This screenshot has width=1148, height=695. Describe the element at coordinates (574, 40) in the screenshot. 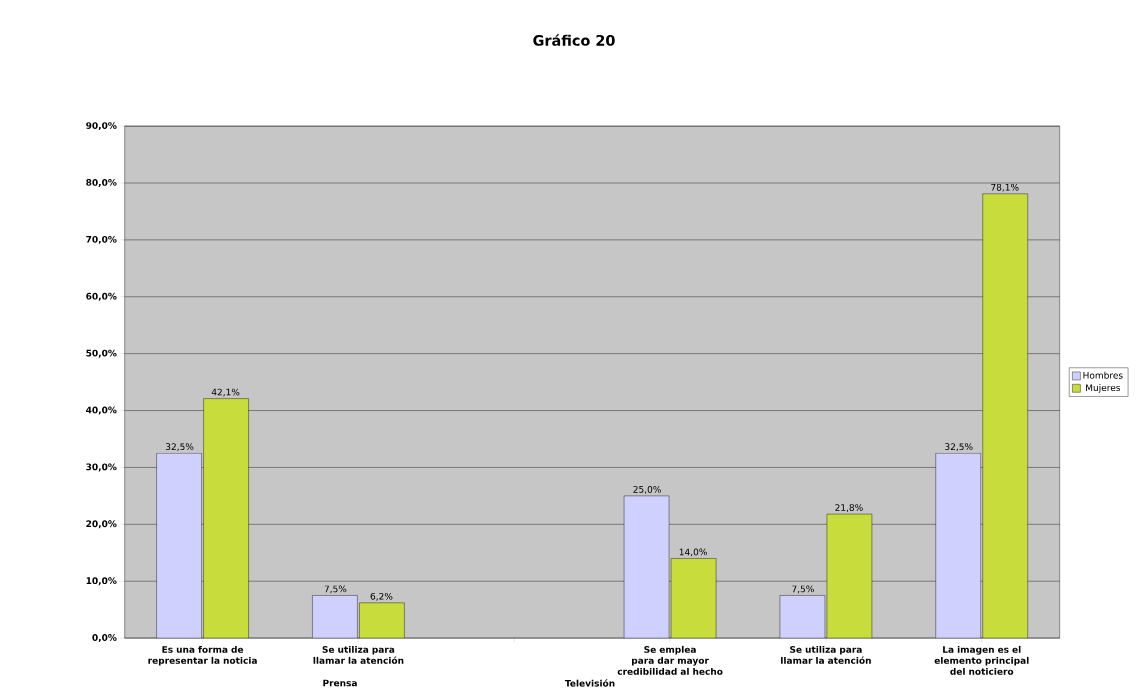

I see `chart-title: Gráfico 20` at that location.